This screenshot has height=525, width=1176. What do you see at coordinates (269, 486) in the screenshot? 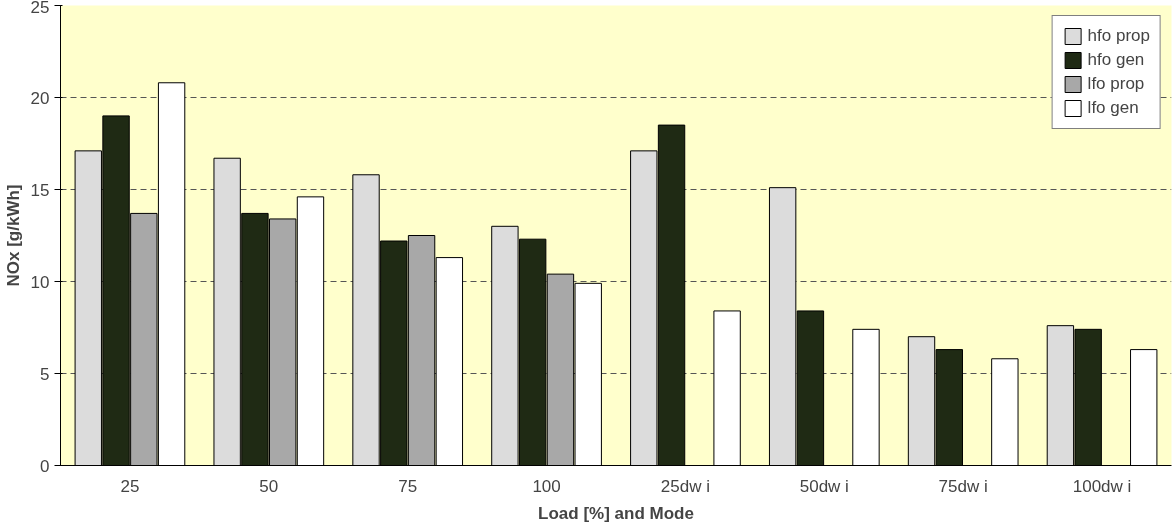
I see `x-tick-label: 50` at bounding box center [269, 486].